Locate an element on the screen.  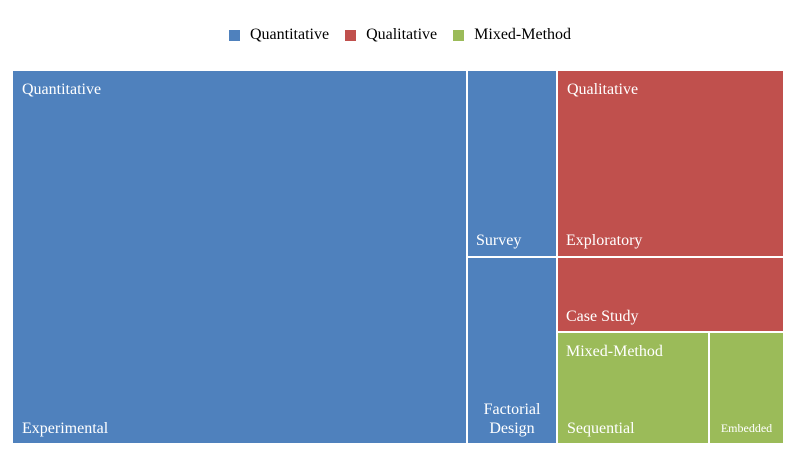
legend-label-qualitative: Qualitative is located at coordinates (402, 34).